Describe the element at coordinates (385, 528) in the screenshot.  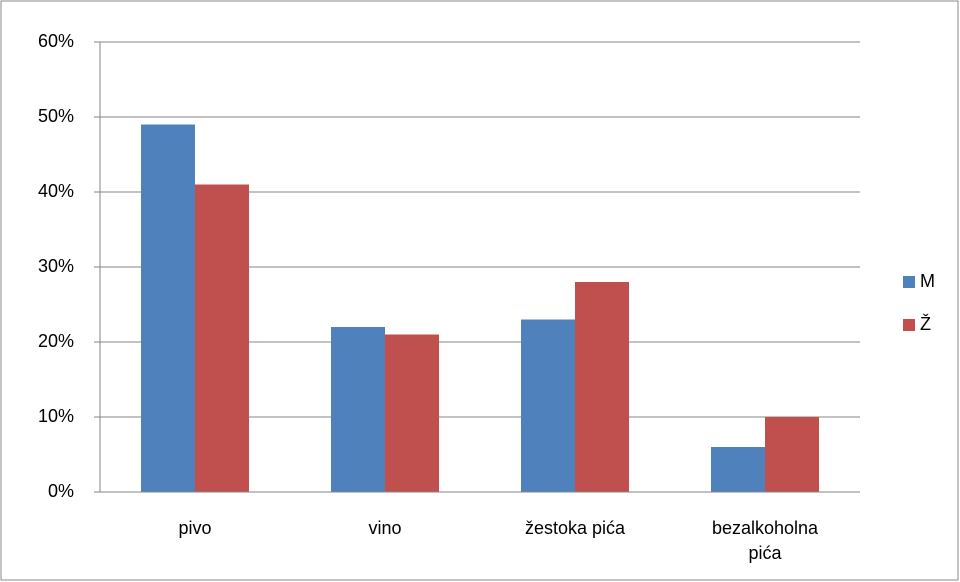
I see `x-tick-label: vino` at that location.